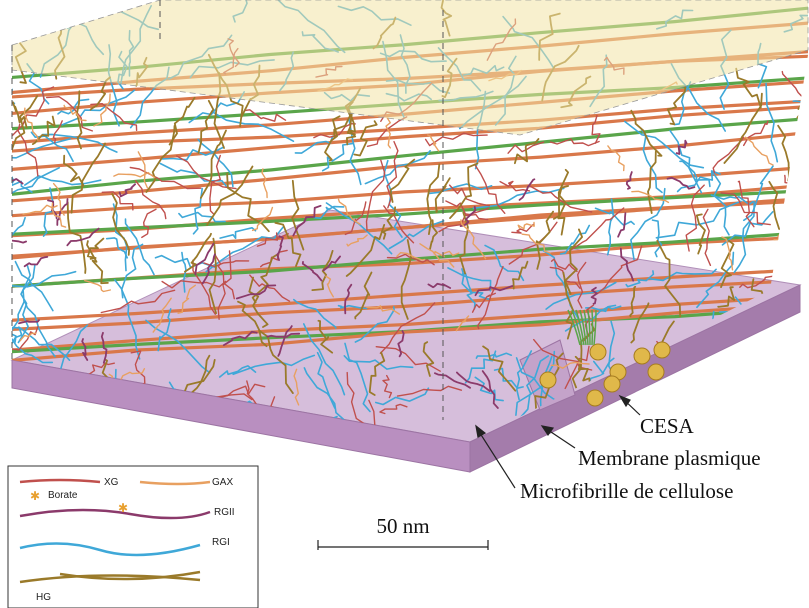  I want to click on microfibril-label: Microfibrille de cellulose, so click(626, 491).